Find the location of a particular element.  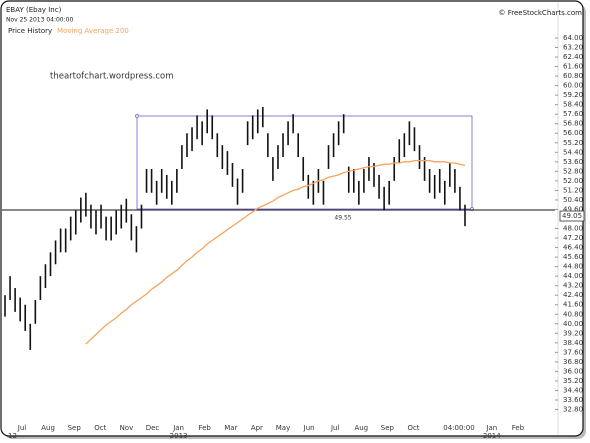

y-tick-label: 59.20 is located at coordinates (573, 95).